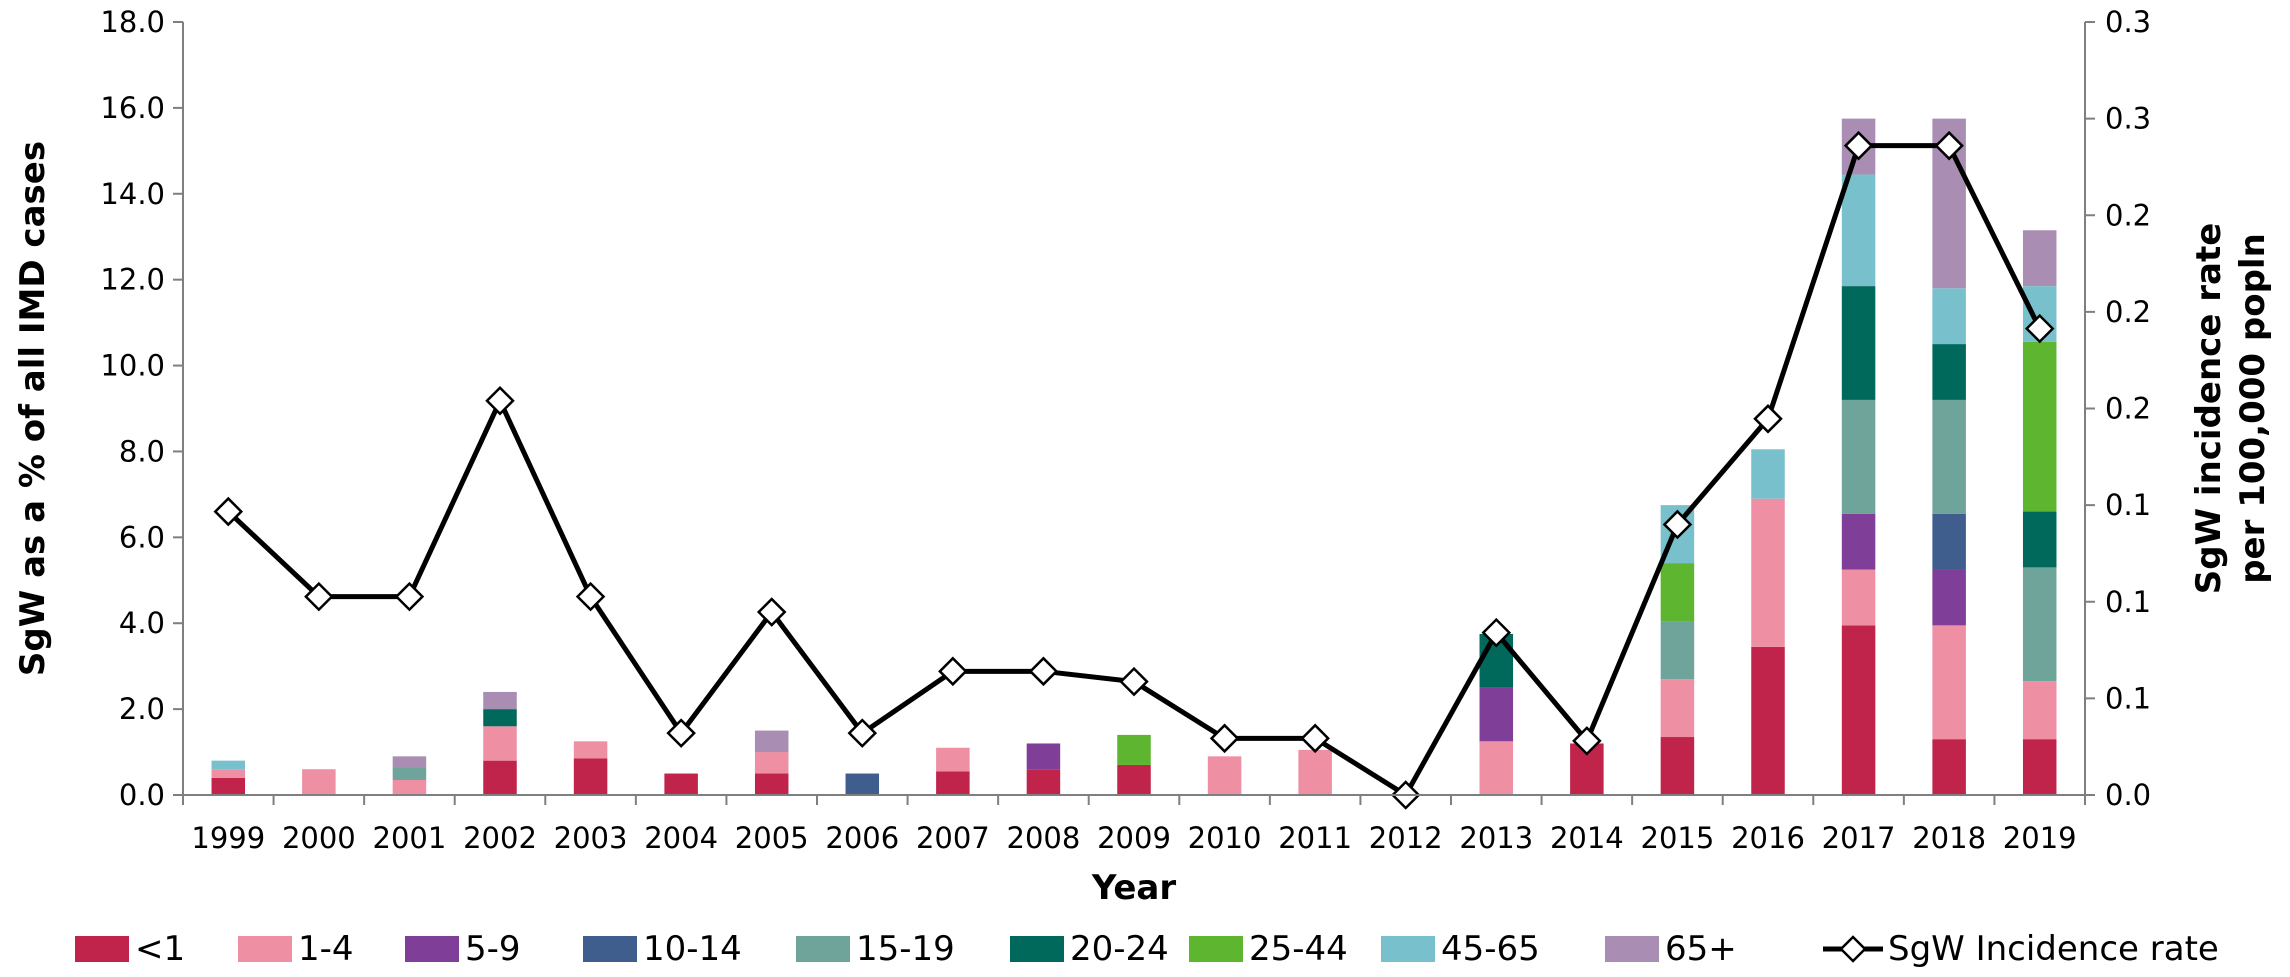  Describe the element at coordinates (1134, 681) in the screenshot. I see `incidence-marker-2009` at that location.